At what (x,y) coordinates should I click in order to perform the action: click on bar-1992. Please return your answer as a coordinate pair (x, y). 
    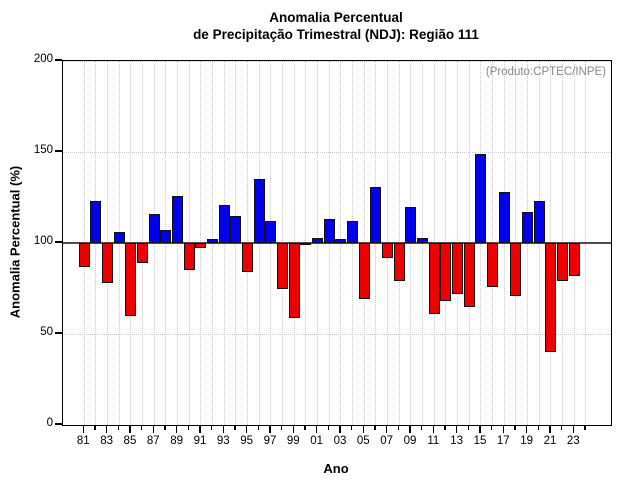
    Looking at the image, I should click on (213, 241).